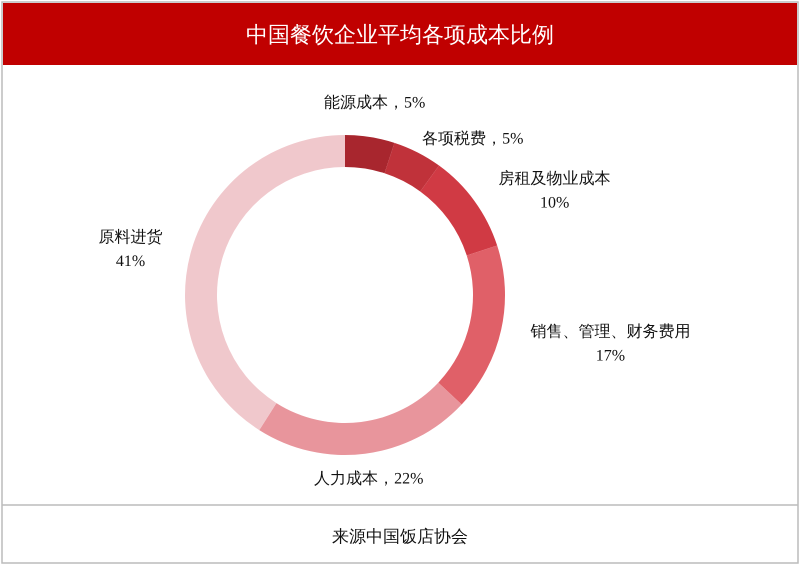  I want to click on slice-label: 原料进货, so click(130, 237).